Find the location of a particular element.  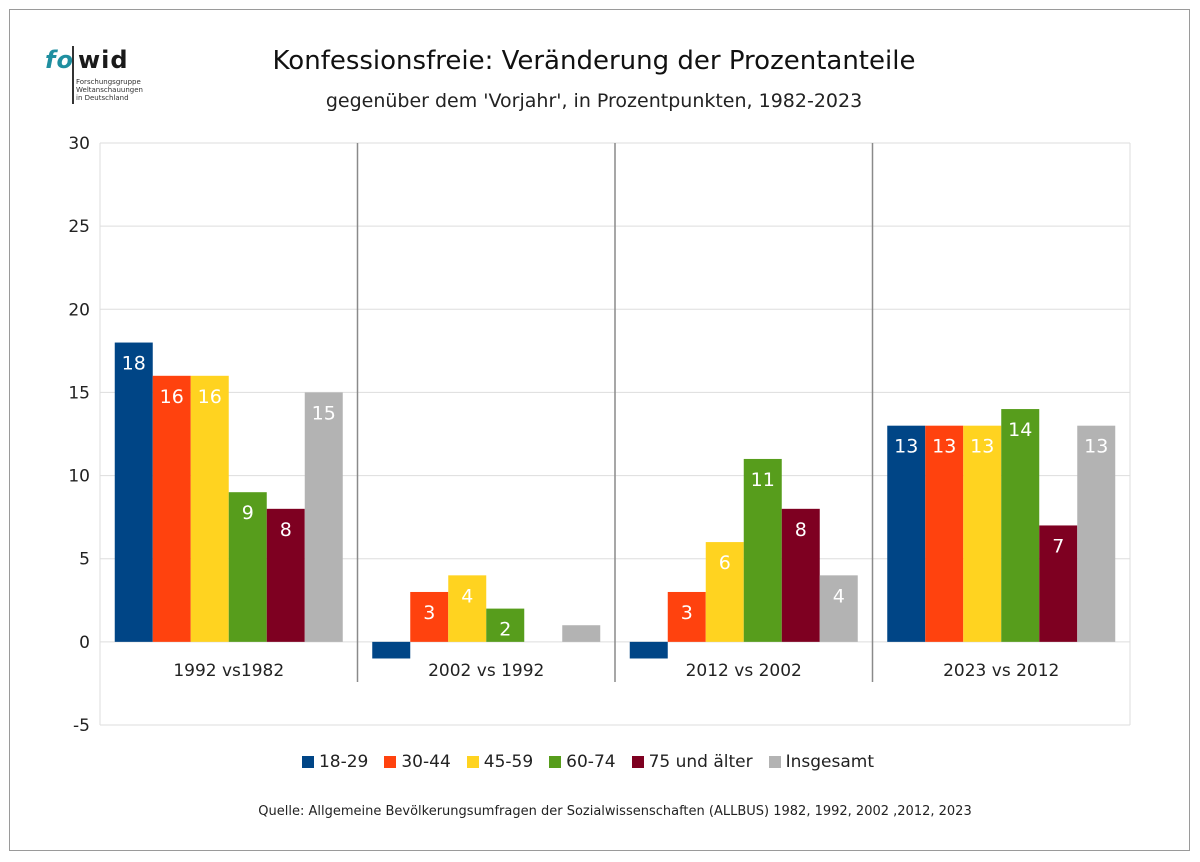

legend-item: Insgesamt is located at coordinates (821, 762).